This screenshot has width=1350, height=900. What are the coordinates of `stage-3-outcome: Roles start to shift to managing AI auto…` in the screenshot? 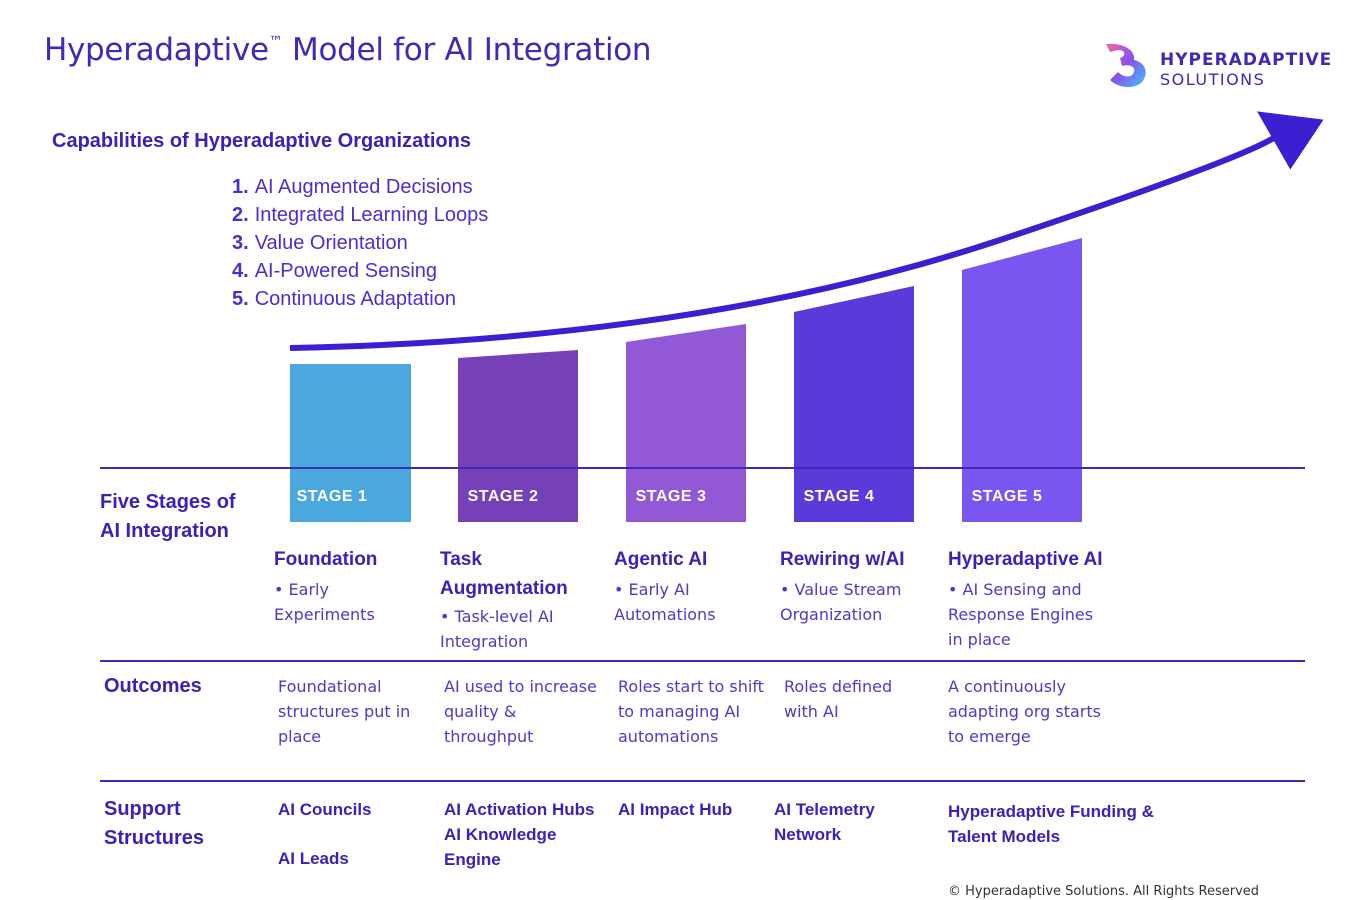 It's located at (691, 711).